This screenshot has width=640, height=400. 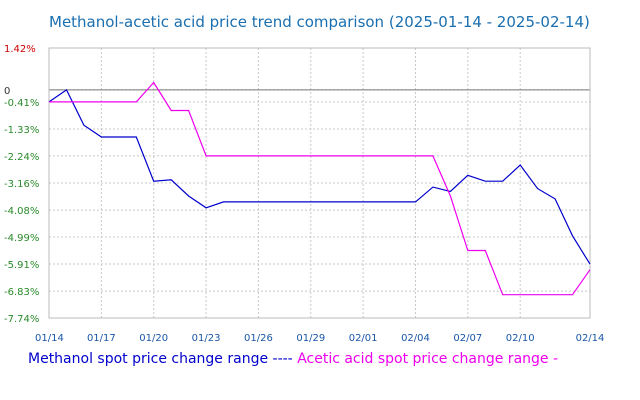 I want to click on y-tick-label: -3.16%, so click(x=21, y=184).